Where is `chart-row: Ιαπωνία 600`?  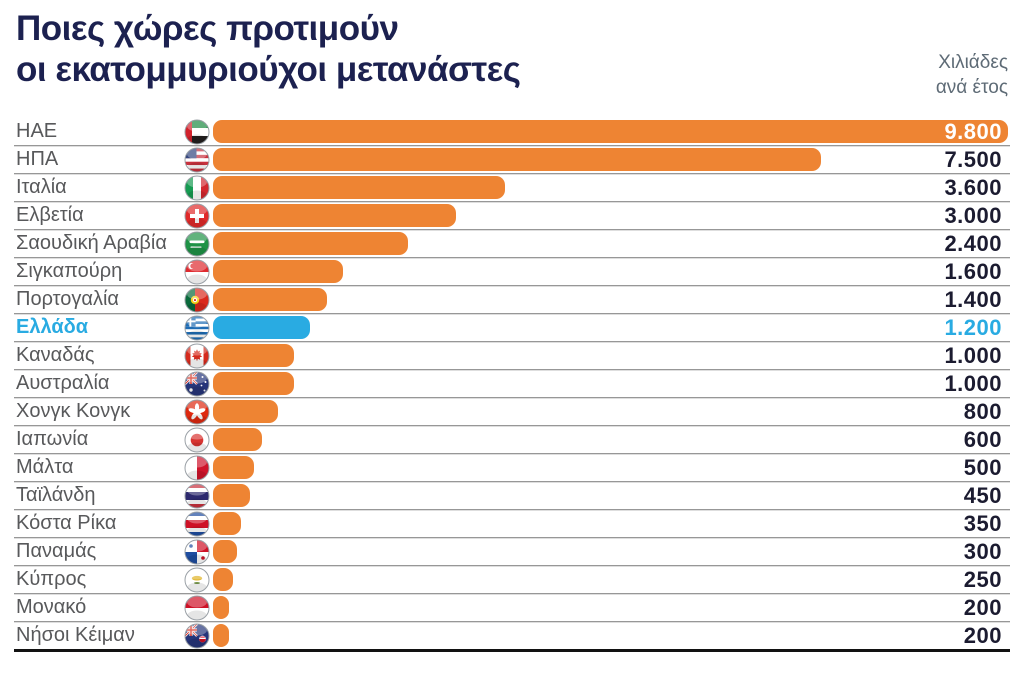
chart-row: Ιαπωνία 600 is located at coordinates (512, 440).